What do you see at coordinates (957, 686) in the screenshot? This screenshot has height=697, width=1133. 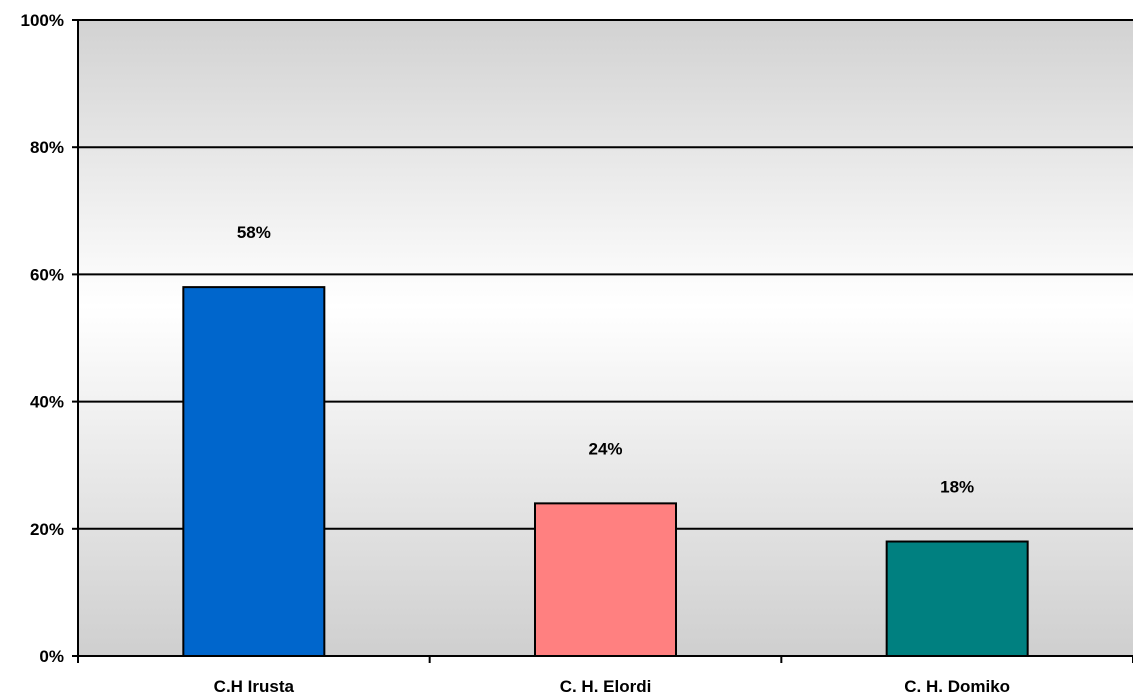 I see `x-category-label: C. H. Domiko` at bounding box center [957, 686].